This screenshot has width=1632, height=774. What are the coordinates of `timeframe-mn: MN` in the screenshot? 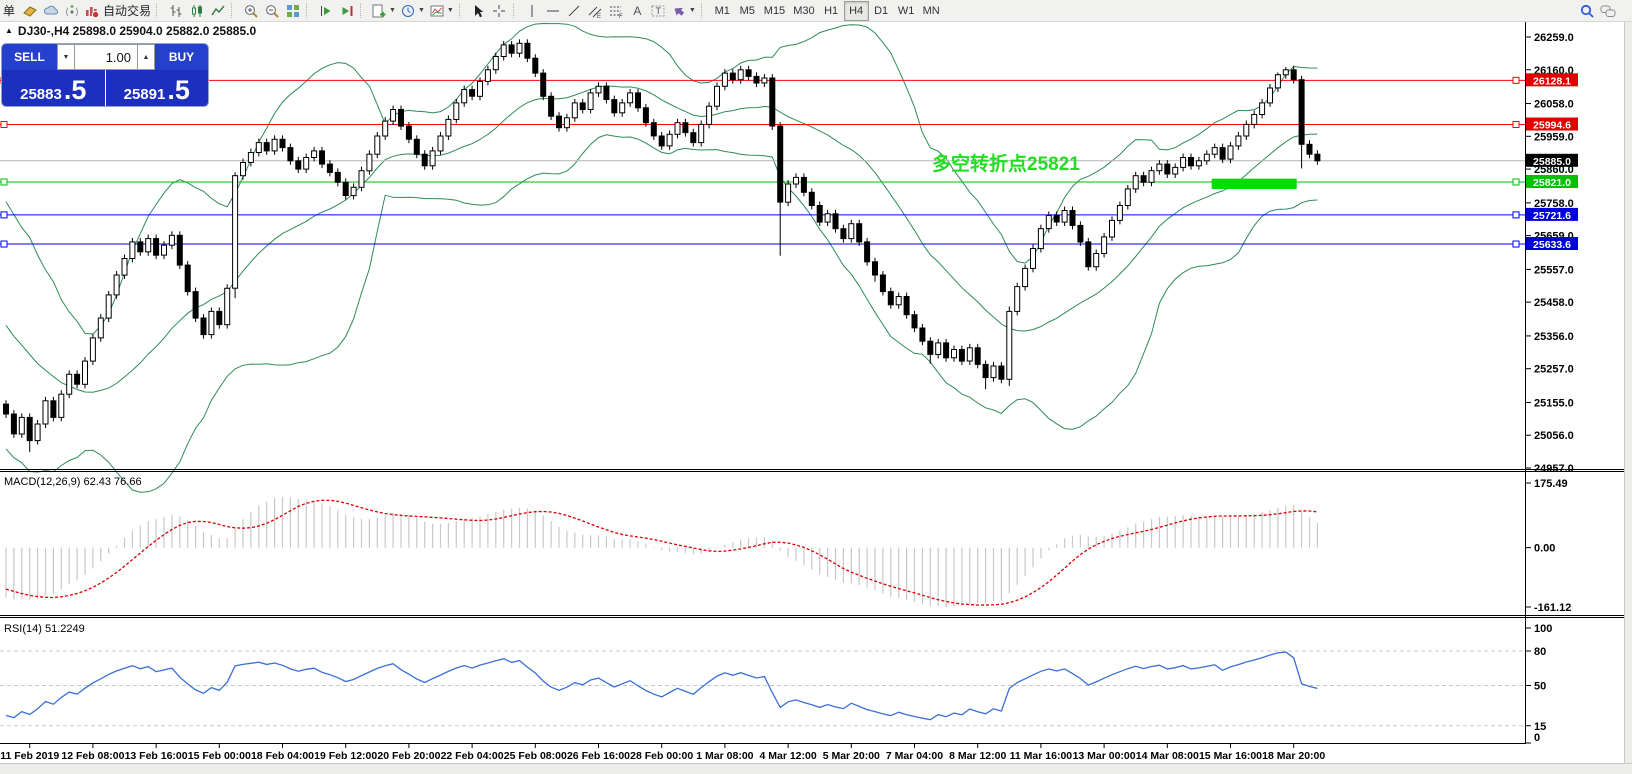 It's located at (931, 11).